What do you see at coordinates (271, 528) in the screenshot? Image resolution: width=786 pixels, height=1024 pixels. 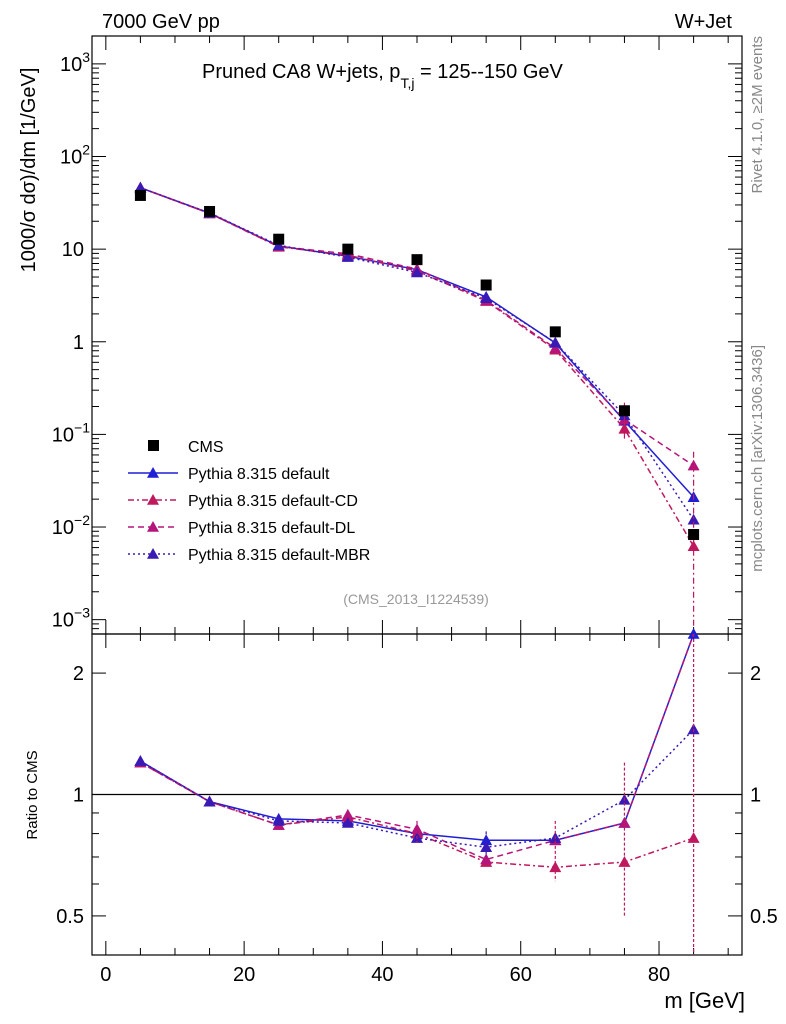 I see `legend-label-dl: Pythia 8.315 default-DL` at bounding box center [271, 528].